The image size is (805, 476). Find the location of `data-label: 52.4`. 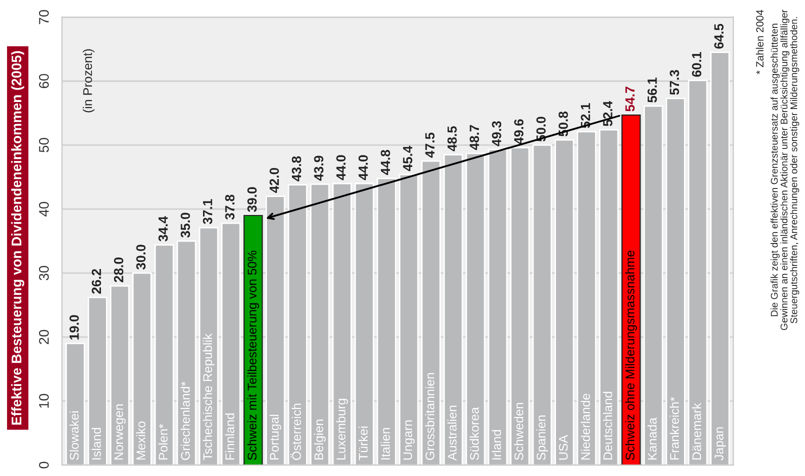

data-label: 52.4 is located at coordinates (607, 113).